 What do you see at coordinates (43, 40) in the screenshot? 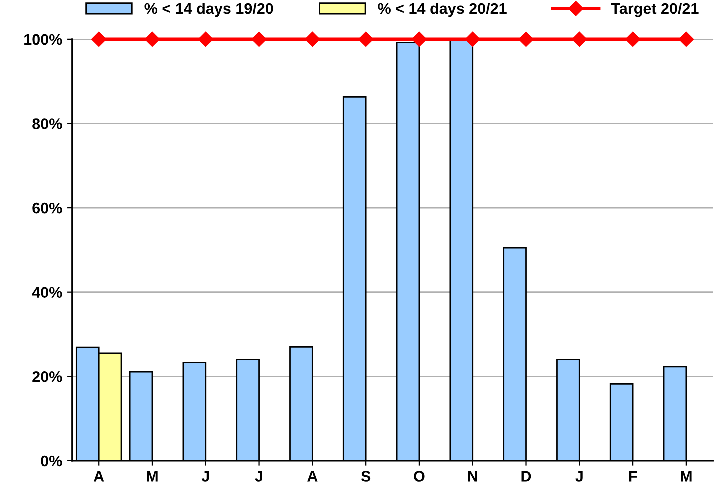
I see `y-tick-label: 100%` at bounding box center [43, 40].